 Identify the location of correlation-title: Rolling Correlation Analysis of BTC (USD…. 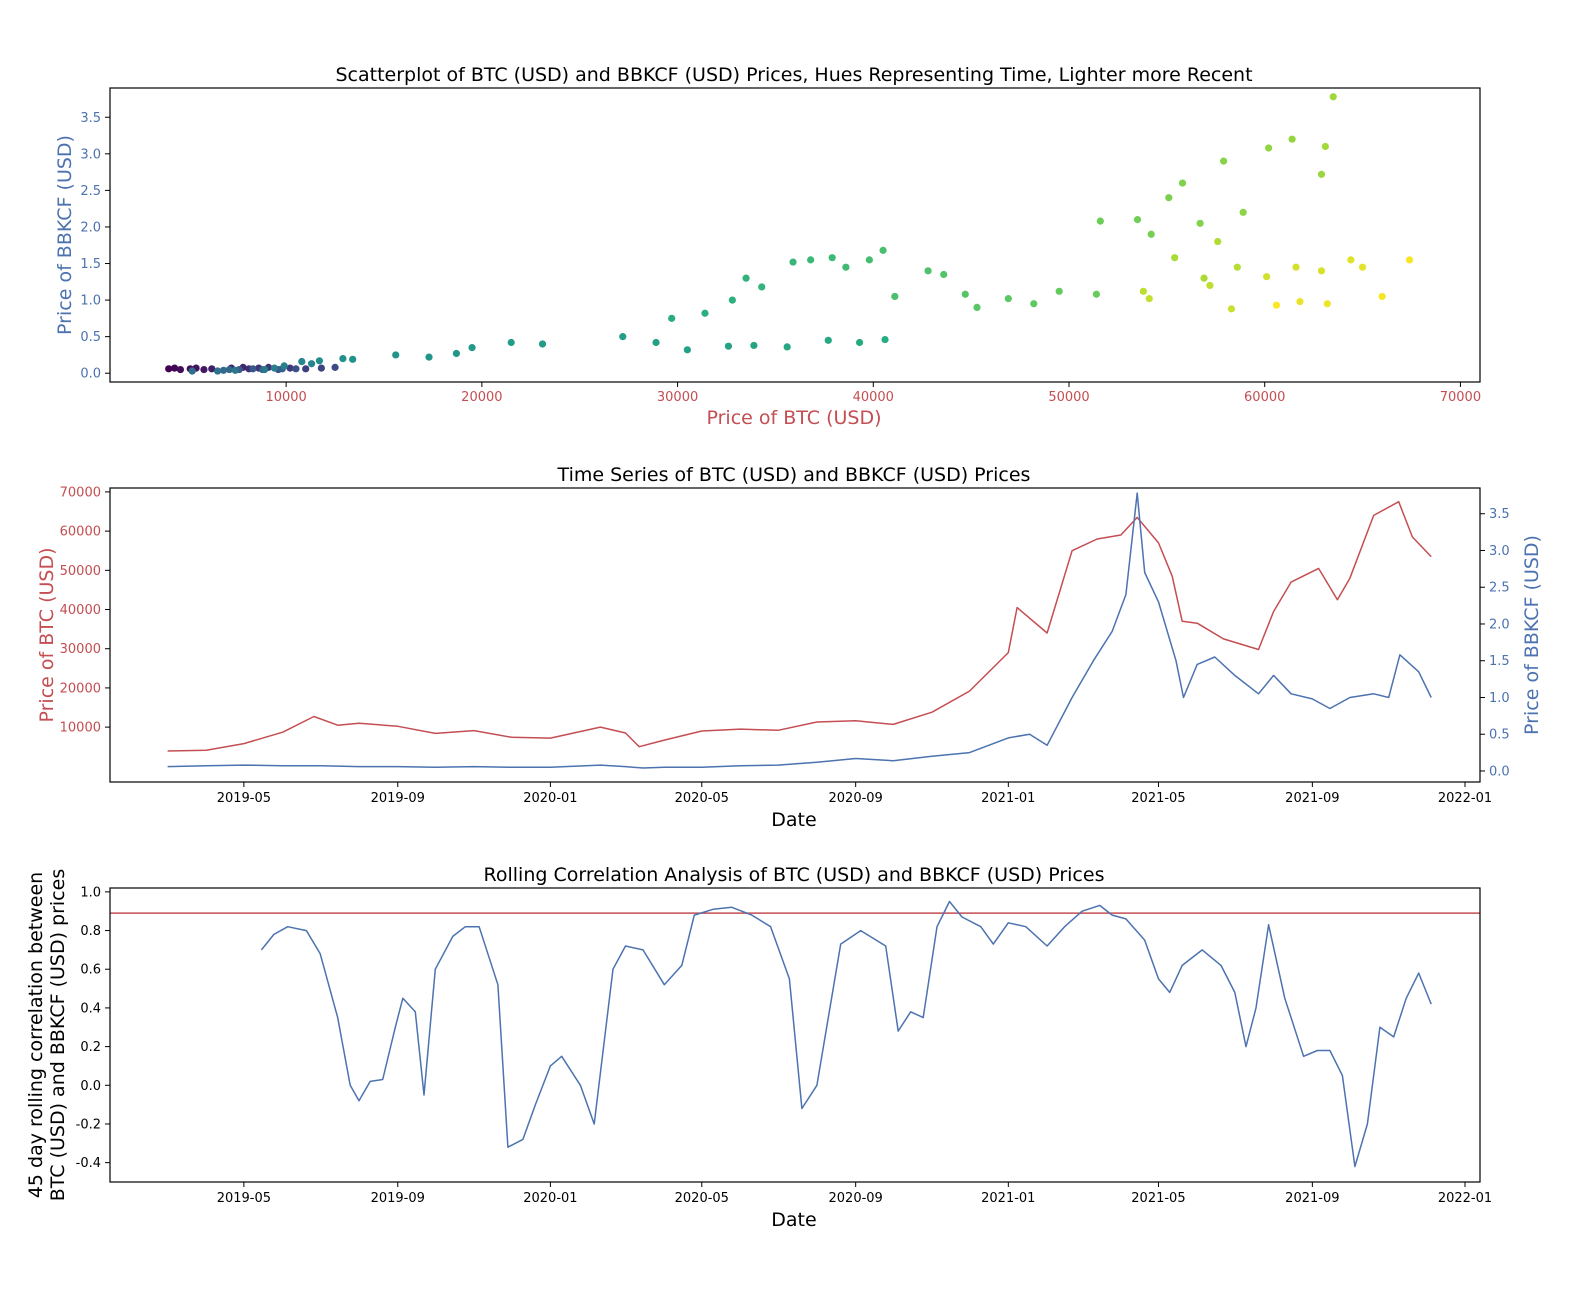
(794, 875).